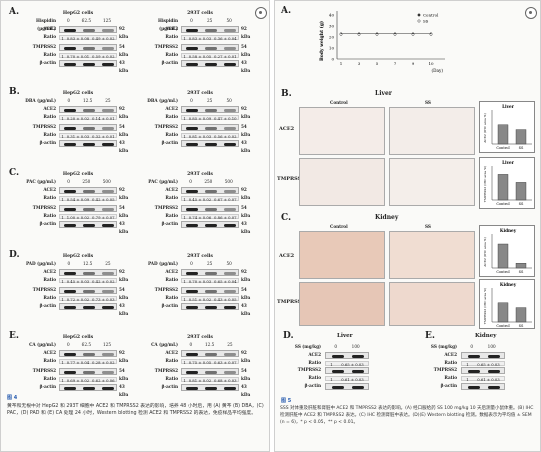 The height and width of the screenshot is (452, 541). What do you see at coordinates (88, 198) in the screenshot?
I see `ratio-values: 1 0.54 ± 0.09 0.42 ± 0.05` at bounding box center [88, 198].